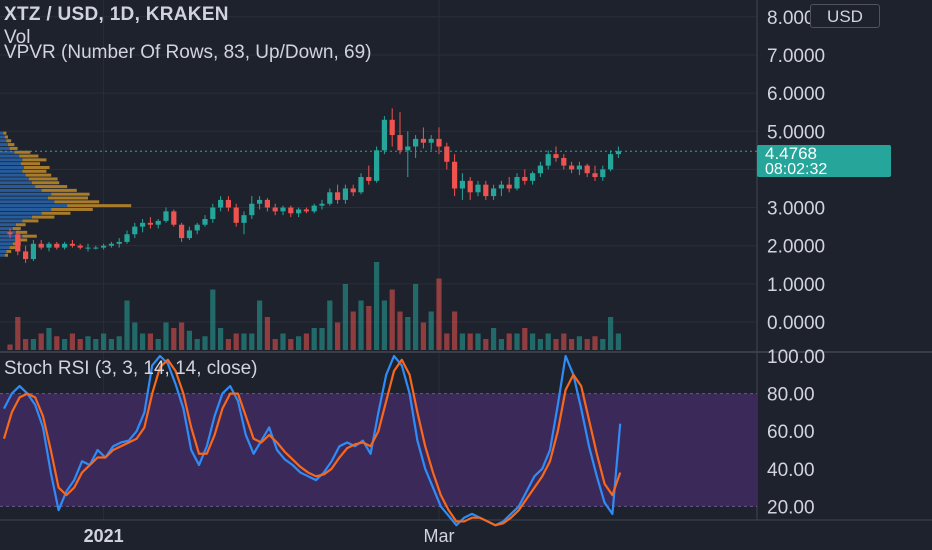 The image size is (932, 550). I want to click on price-tick-label: 3.0000, so click(796, 209).